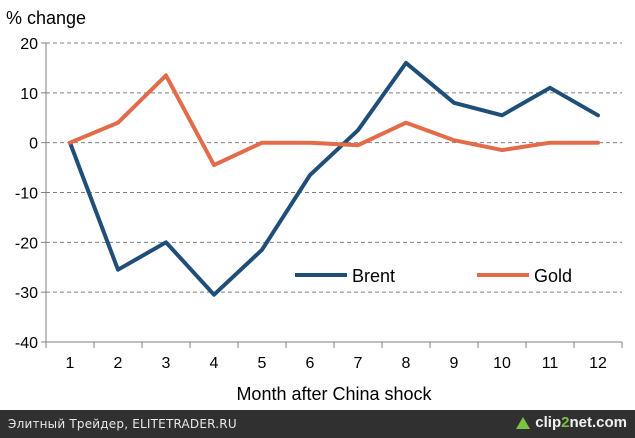 Image resolution: width=635 pixels, height=438 pixels. What do you see at coordinates (29, 44) in the screenshot?
I see `y-tick-label: 20` at bounding box center [29, 44].